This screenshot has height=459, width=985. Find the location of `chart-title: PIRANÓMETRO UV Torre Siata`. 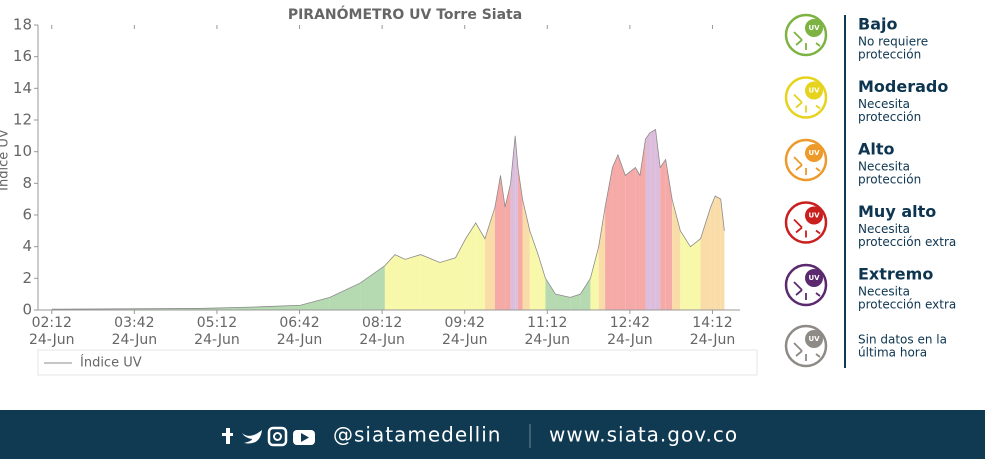

chart-title: PIRANÓMETRO UV Torre Siata is located at coordinates (405, 14).